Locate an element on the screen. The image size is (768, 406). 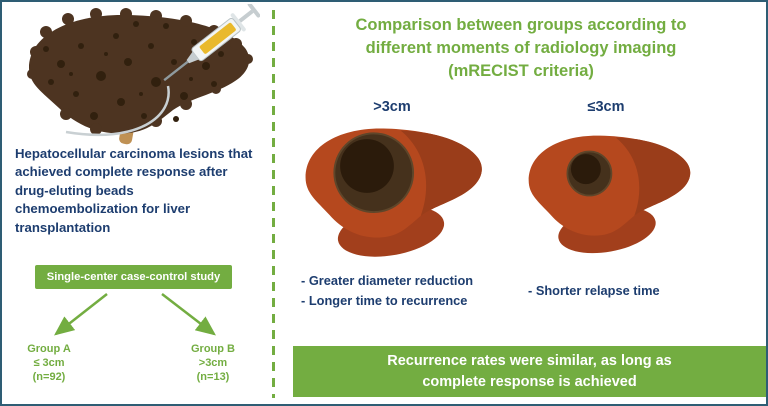
group-a-name: Group A is located at coordinates (49, 349).